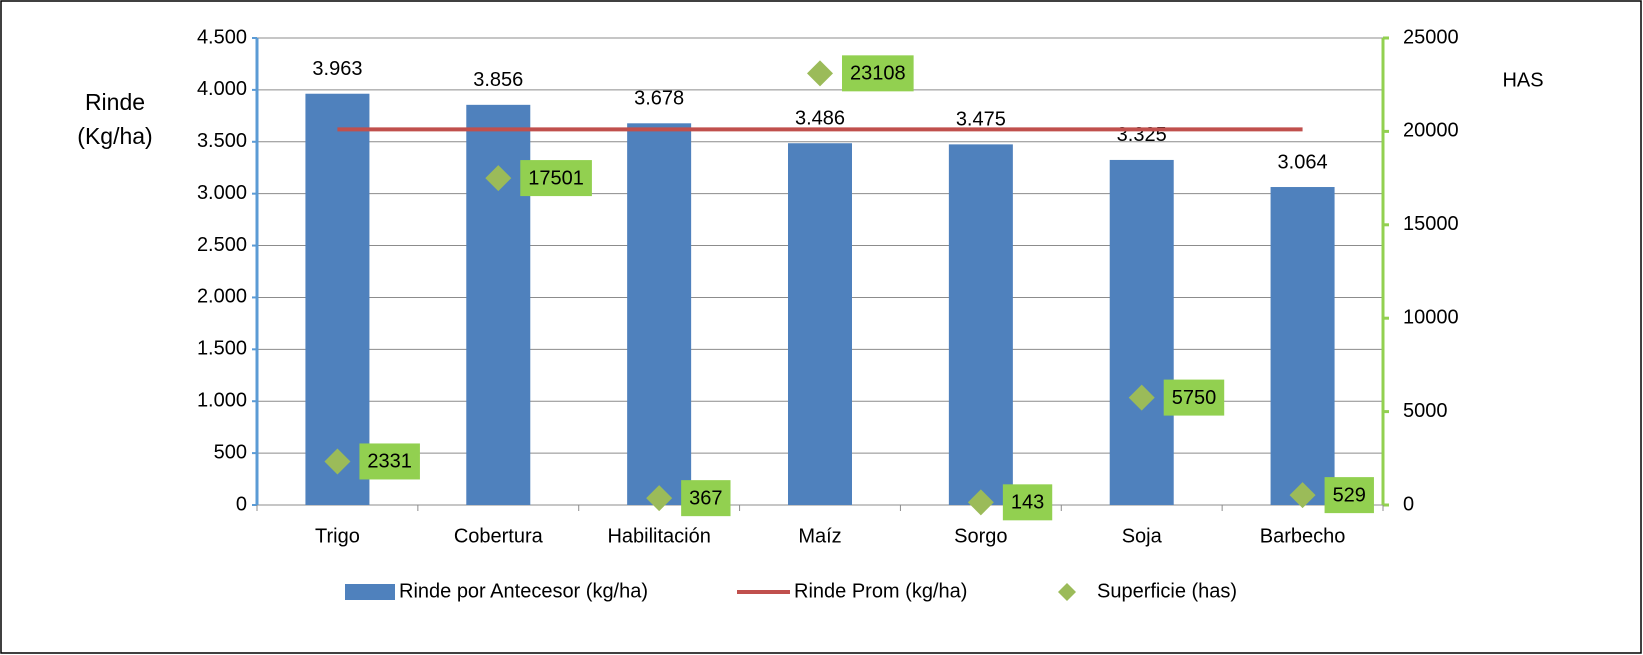 This screenshot has height=655, width=1643. Describe the element at coordinates (1431, 317) in the screenshot. I see `y2-tick-label: 10000` at that location.